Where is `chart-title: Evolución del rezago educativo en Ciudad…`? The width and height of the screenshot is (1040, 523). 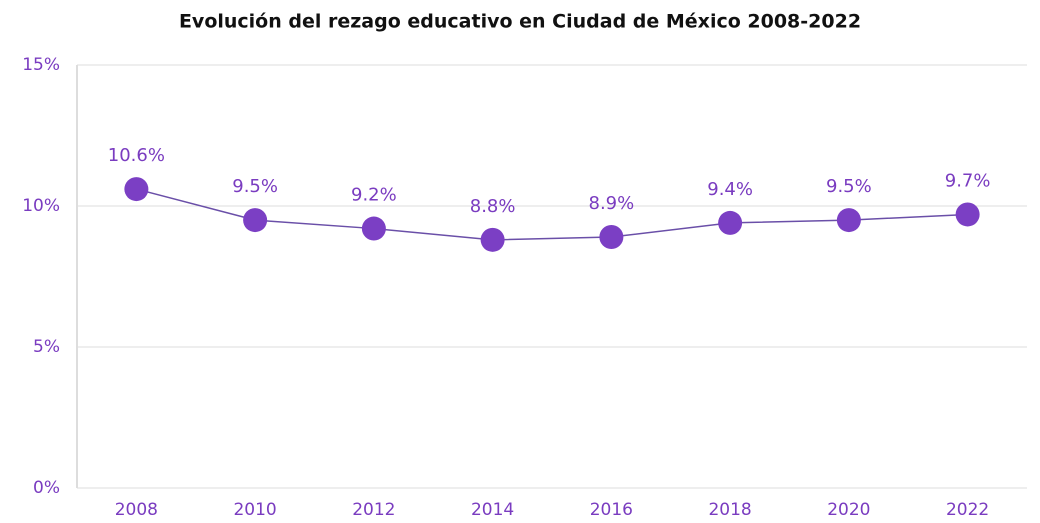 chart-title: Evolución del rezago educativo en Ciudad… is located at coordinates (520, 22).